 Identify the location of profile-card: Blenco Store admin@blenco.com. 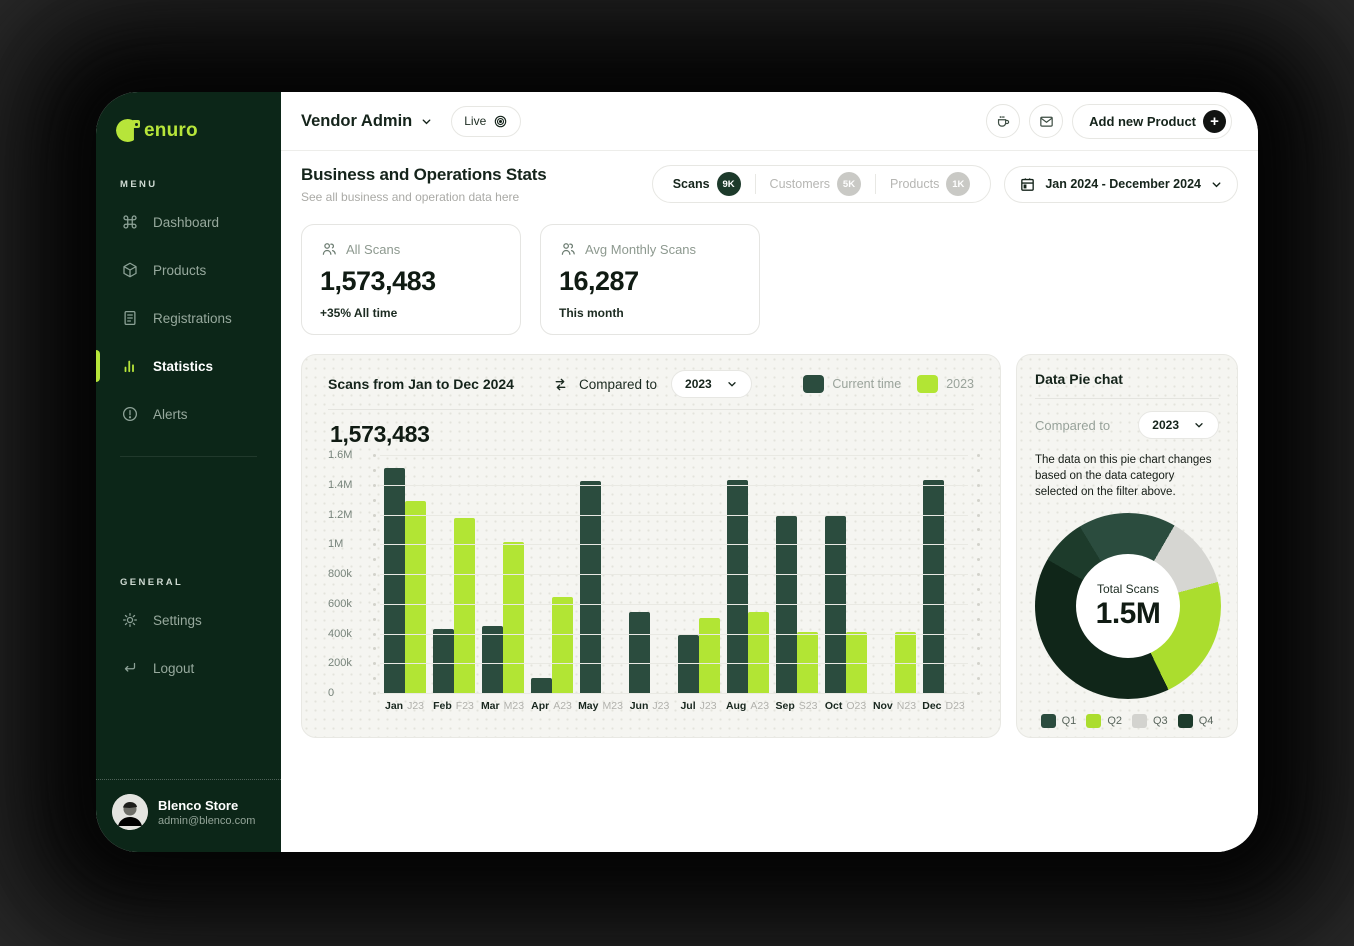
(188, 815).